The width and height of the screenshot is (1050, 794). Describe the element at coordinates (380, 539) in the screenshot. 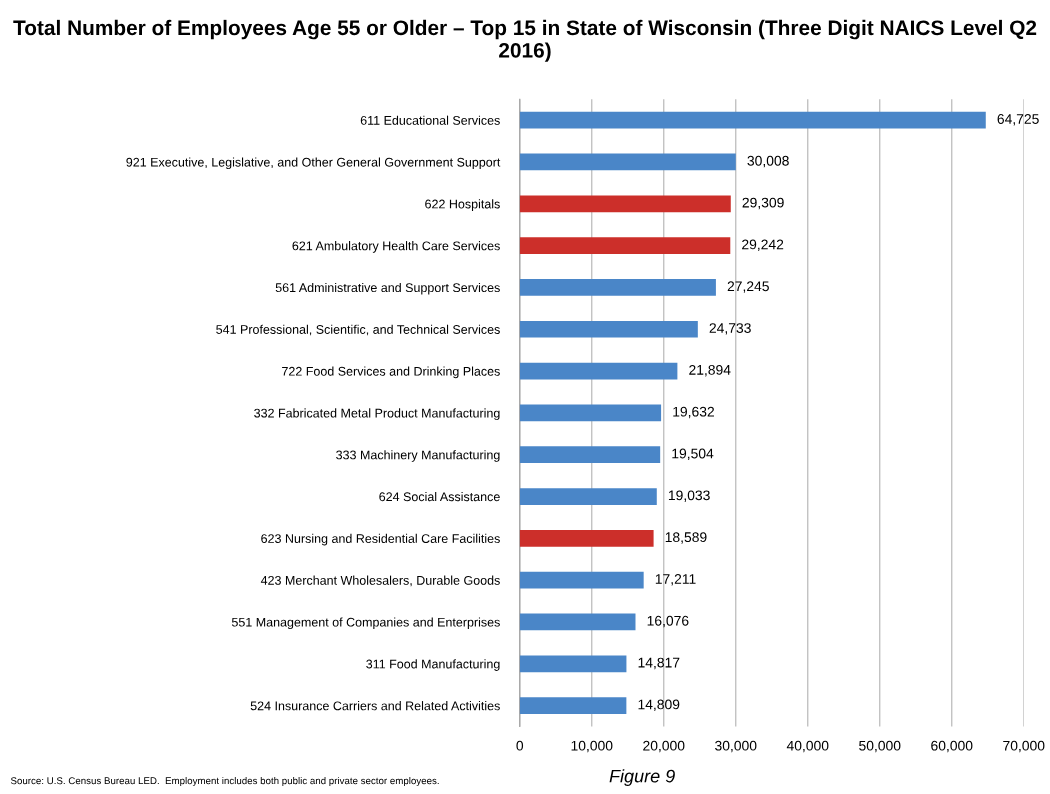

I see `y-tick-label: 623 Nursing and Residential Care Facilities` at that location.